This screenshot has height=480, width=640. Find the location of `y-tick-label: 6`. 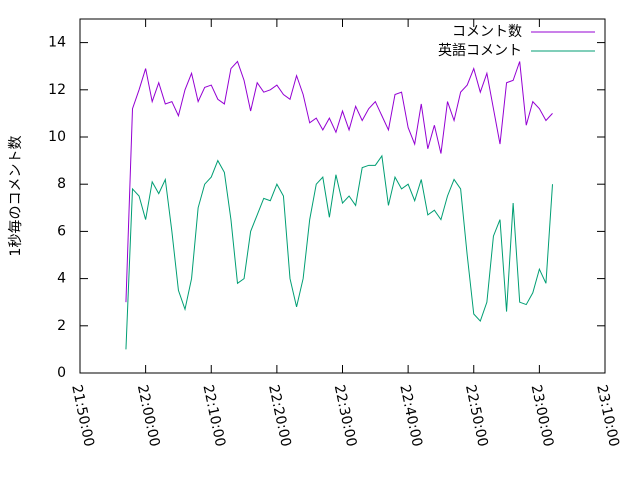

y-tick-label: 6 is located at coordinates (61, 231).